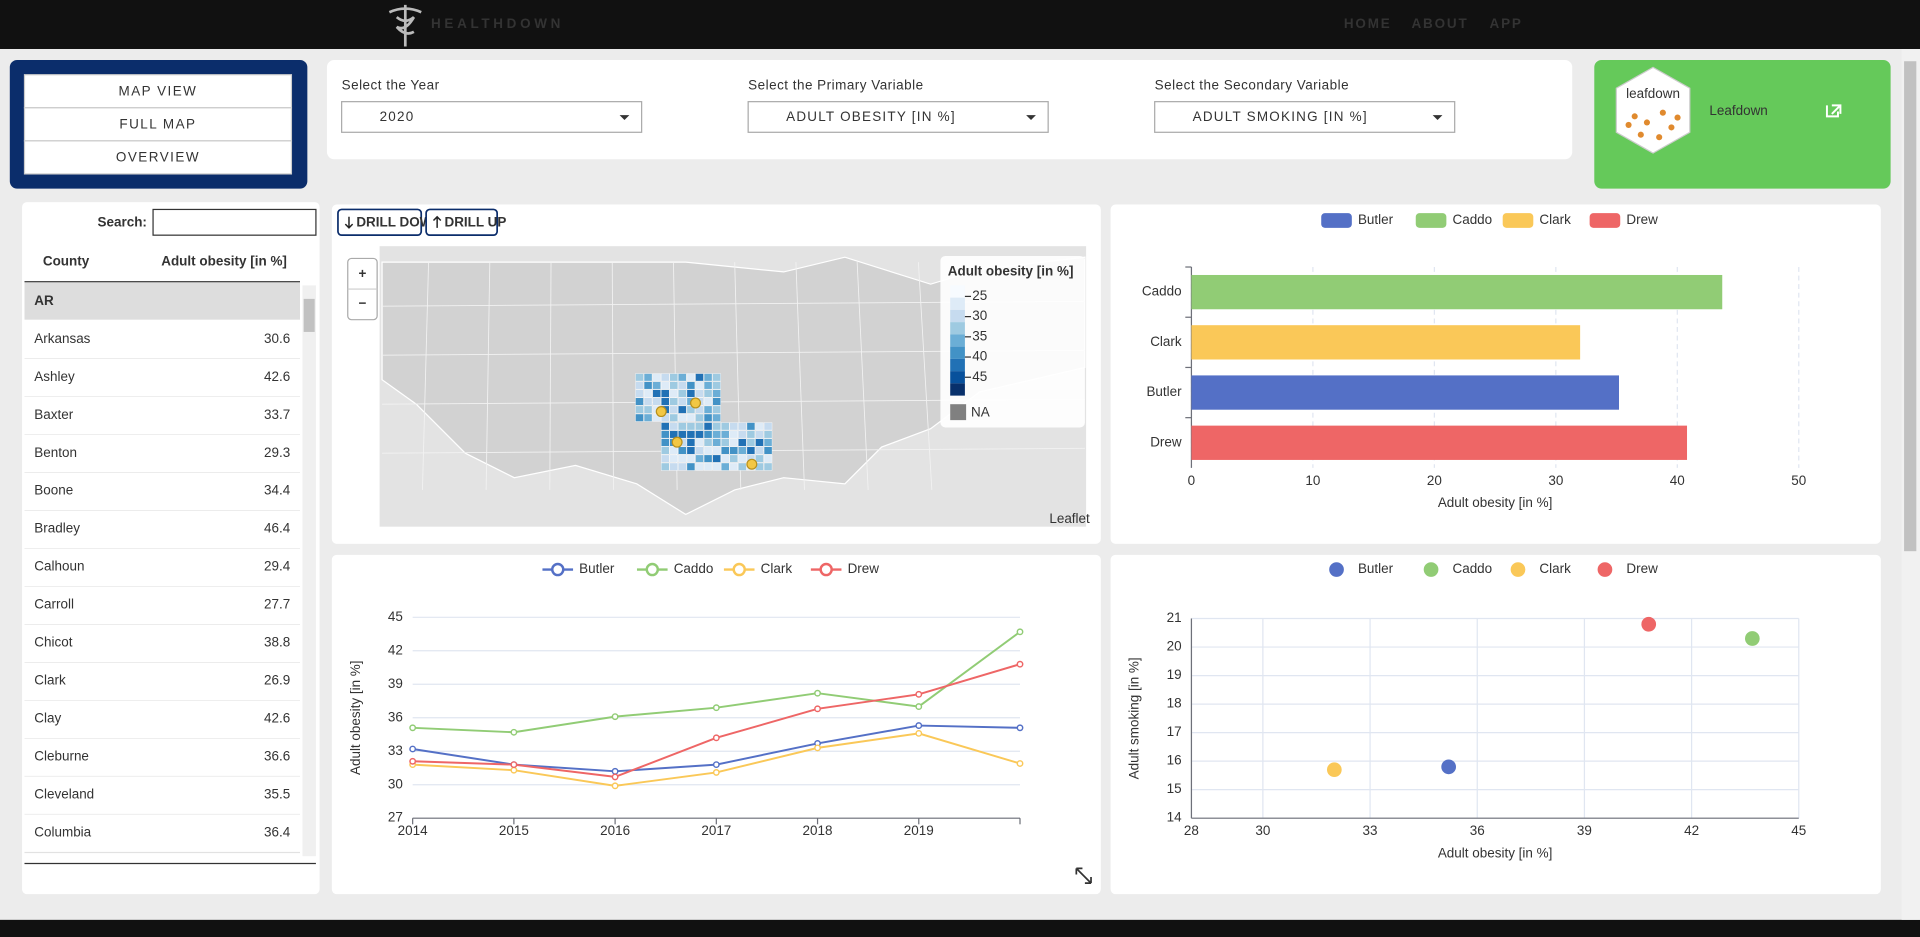 This screenshot has width=1920, height=937. What do you see at coordinates (53, 490) in the screenshot?
I see `county-name: Boone` at bounding box center [53, 490].